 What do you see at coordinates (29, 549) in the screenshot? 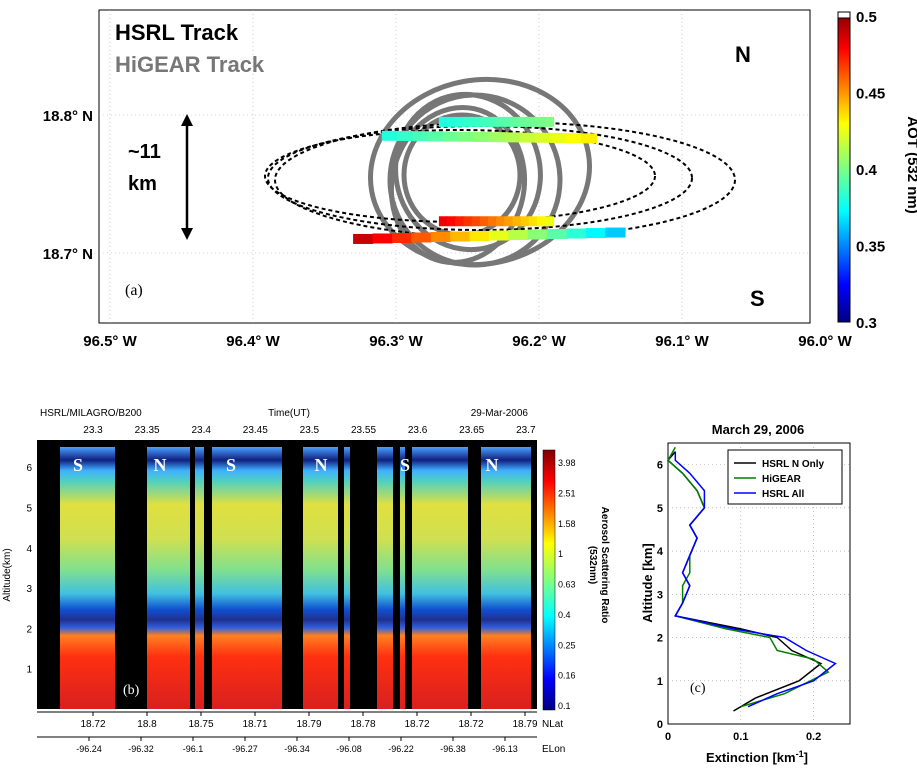
I see `curtain-y-tick: 4` at bounding box center [29, 549].